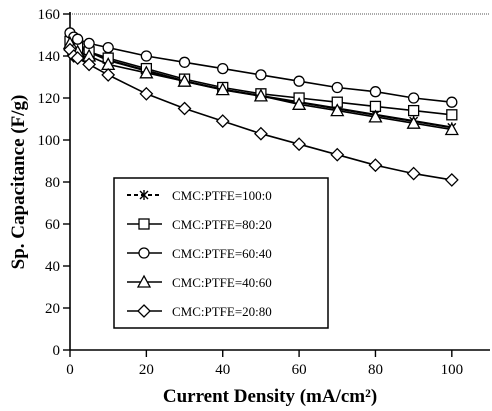 The width and height of the screenshot is (492, 411). I want to click on legend-label: CMC:PTFE=60:40, so click(222, 253).